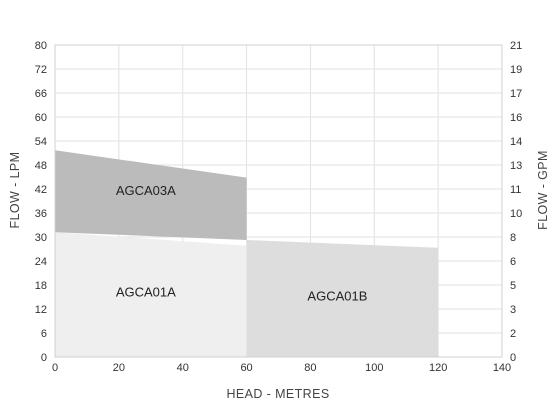  Describe the element at coordinates (513, 262) in the screenshot. I see `y-right-tick-label: 6` at that location.